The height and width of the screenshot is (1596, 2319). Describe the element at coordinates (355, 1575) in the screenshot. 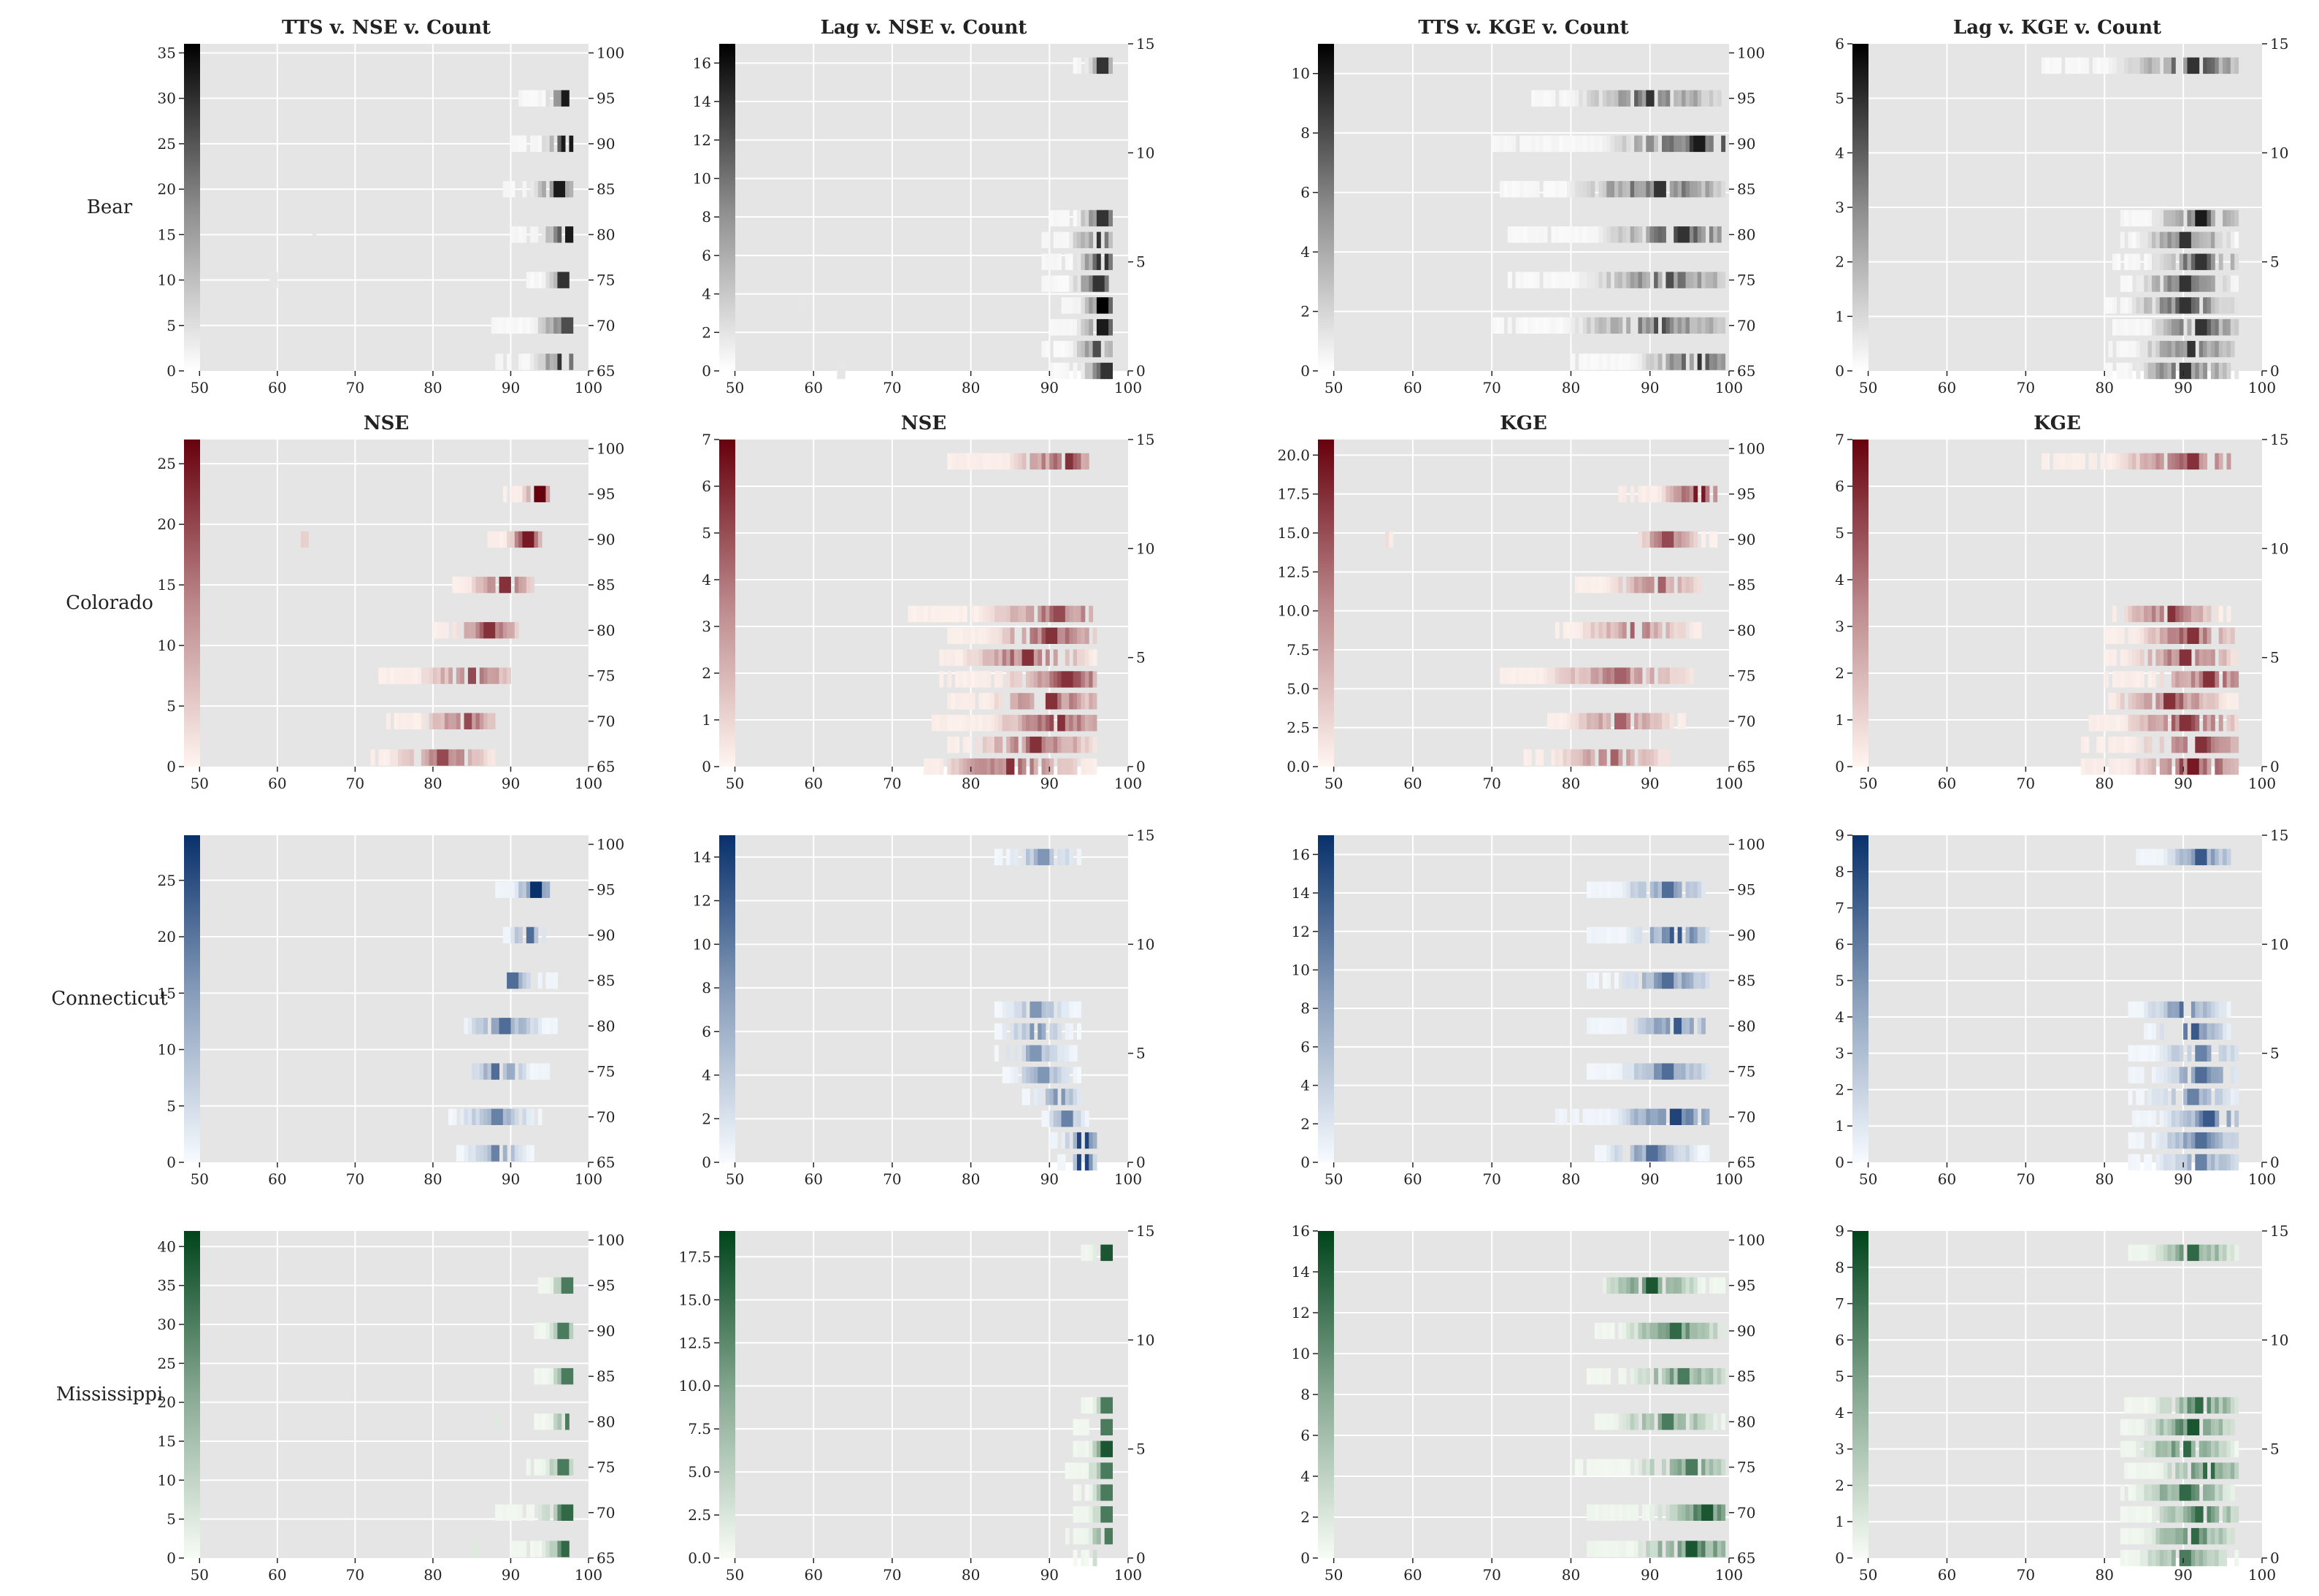

I see `x-tick-label: 70` at that location.